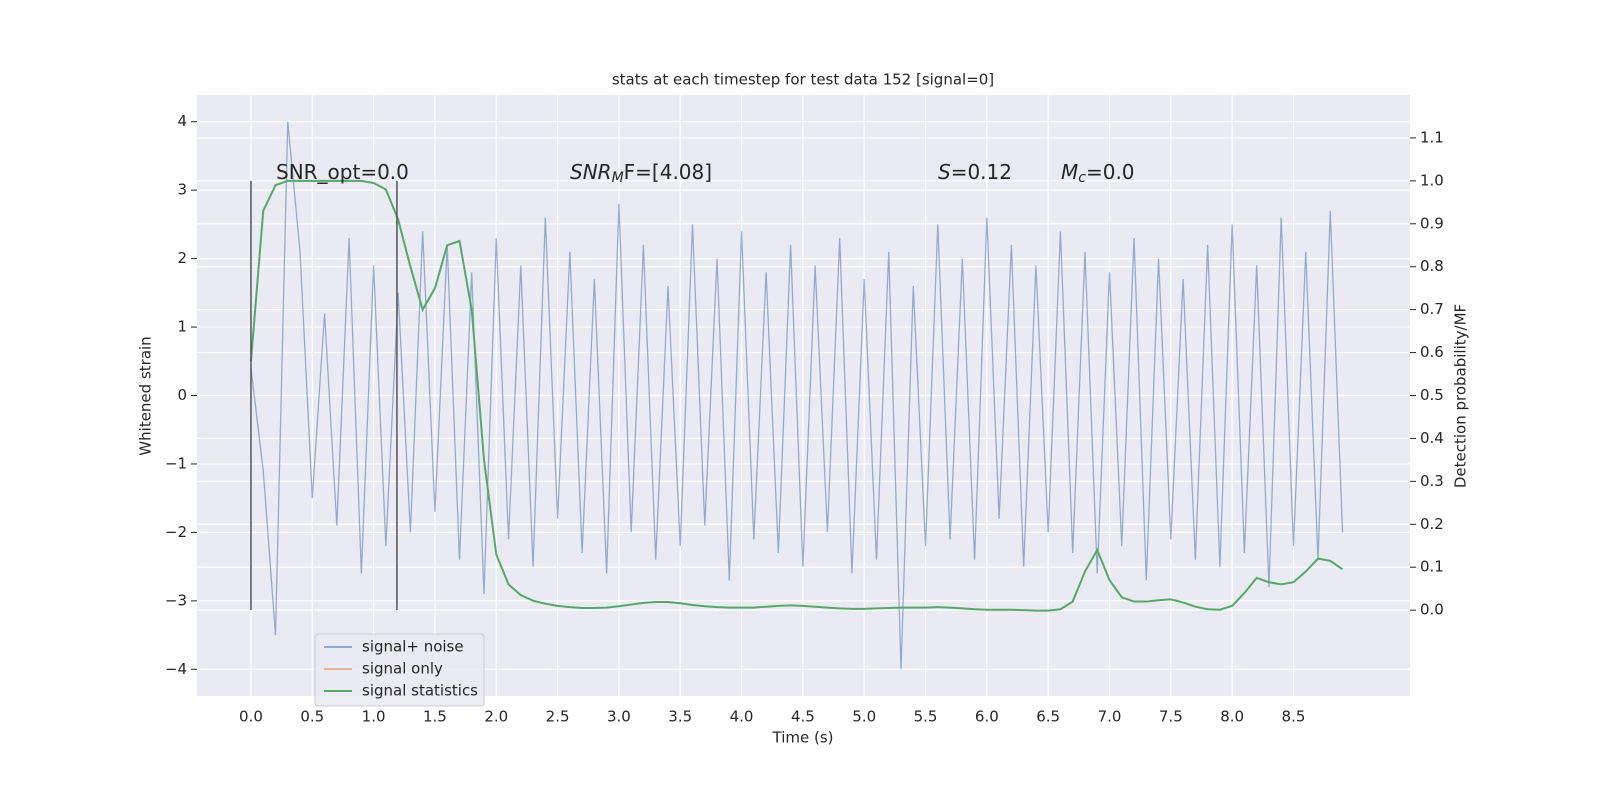 The width and height of the screenshot is (1600, 800). Describe the element at coordinates (864, 717) in the screenshot. I see `x-tick-label: 5.0` at that location.